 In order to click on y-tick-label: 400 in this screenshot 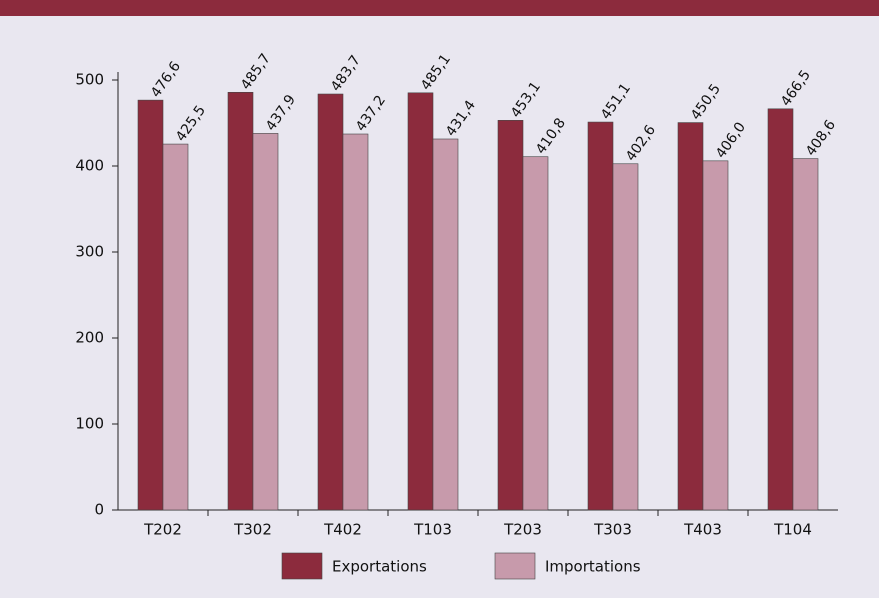, I will do `click(89, 166)`.